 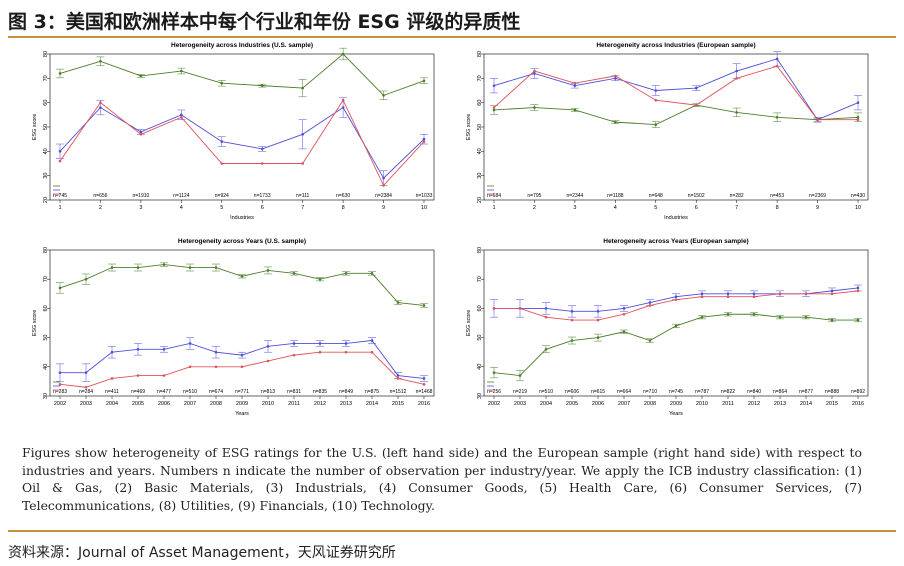 I want to click on n-label: n=831, so click(x=294, y=392).